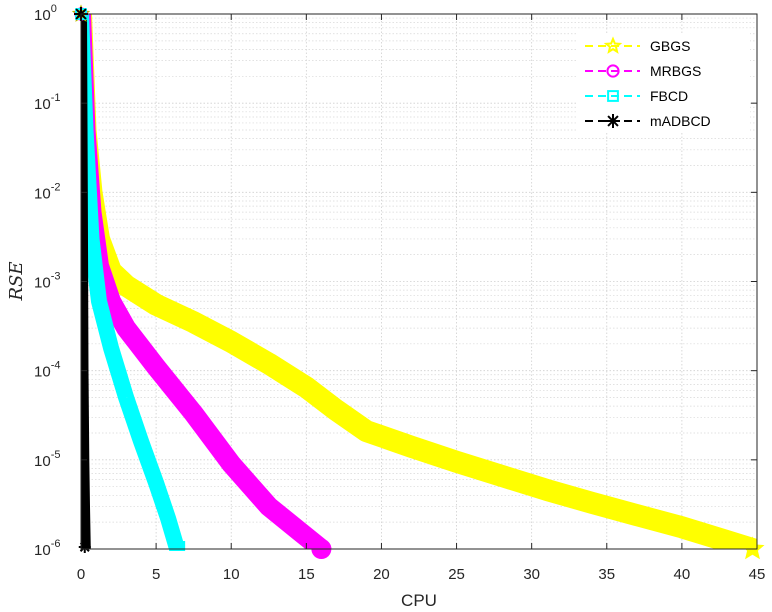  I want to click on y-tick-exponent: -3, so click(56, 277).